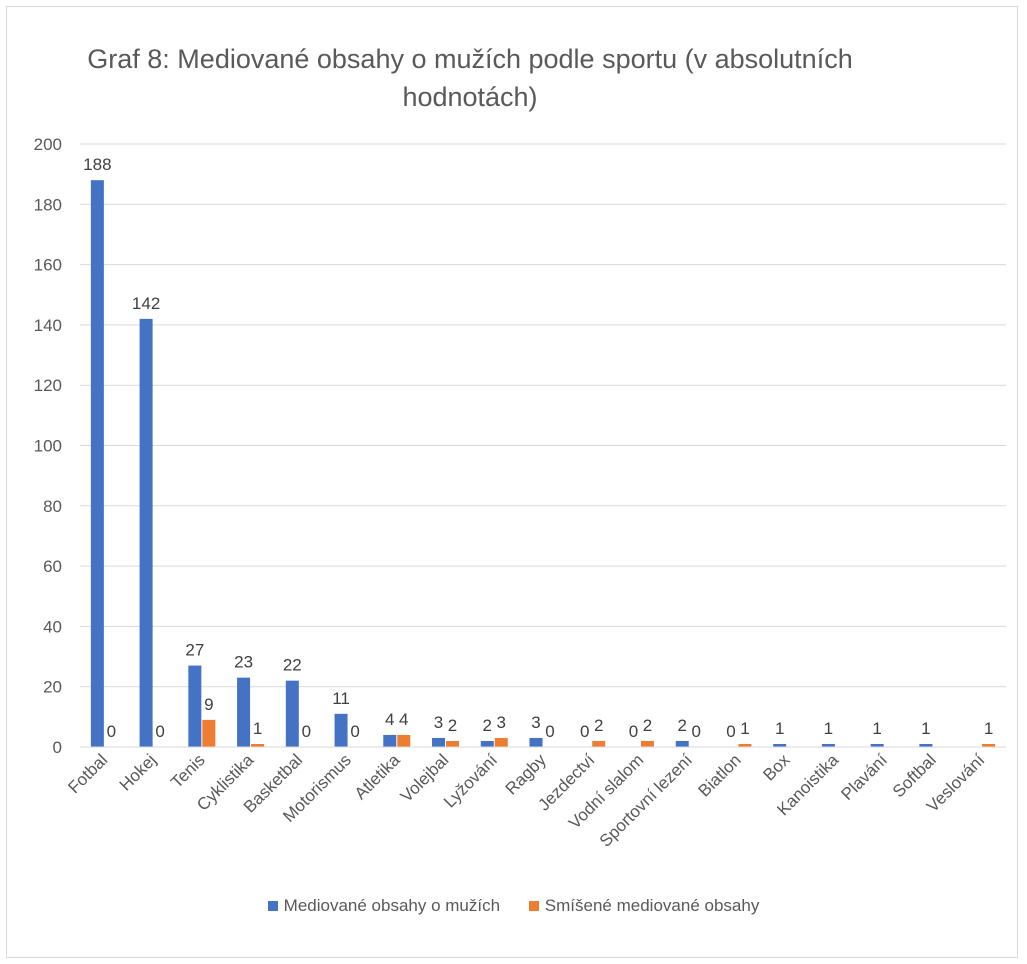  What do you see at coordinates (48, 325) in the screenshot?
I see `y-tick-label: 140` at bounding box center [48, 325].